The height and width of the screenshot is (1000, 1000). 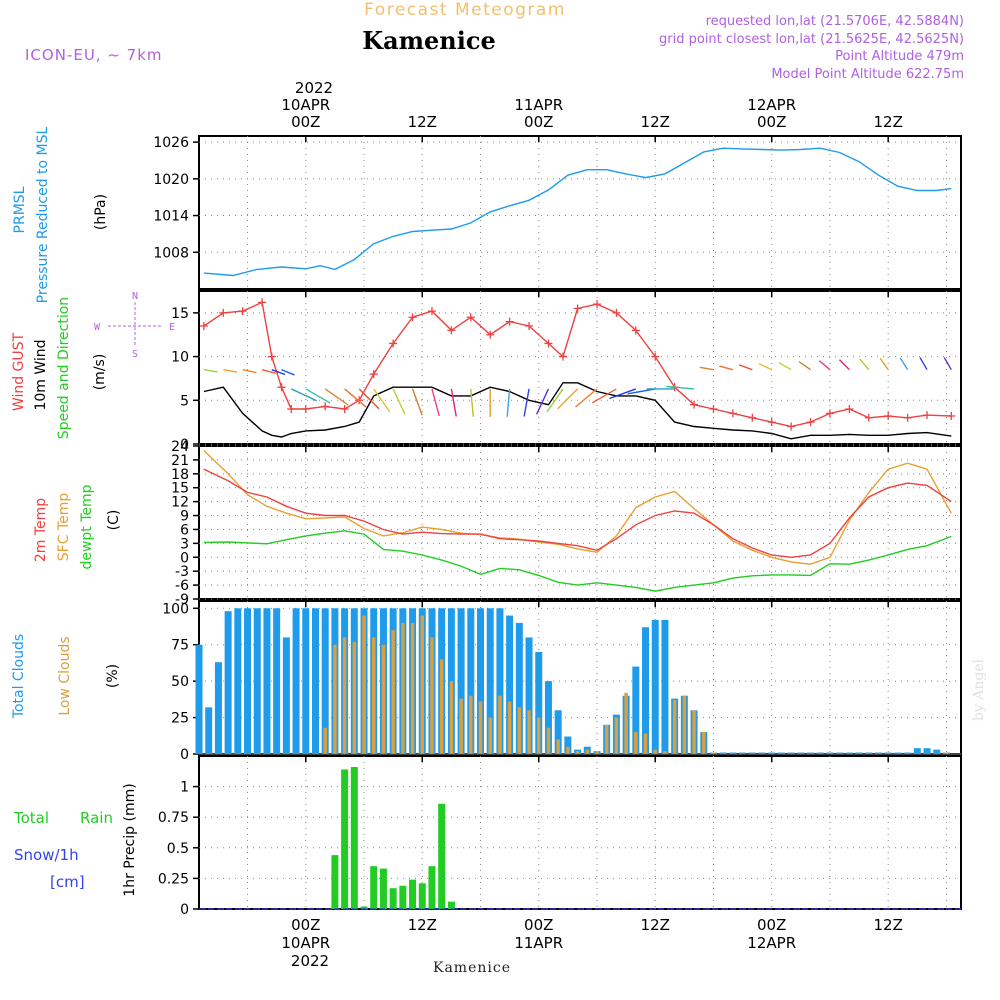 What do you see at coordinates (577, 364) in the screenshot?
I see `wind-gust-line` at bounding box center [577, 364].